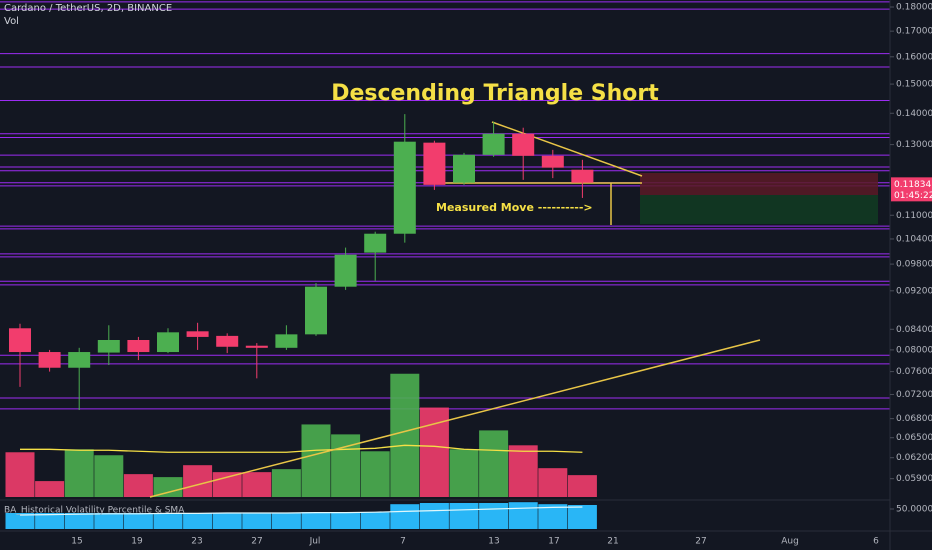 The image size is (932, 550). I want to click on y-tick-label: 0.13000, so click(914, 145).